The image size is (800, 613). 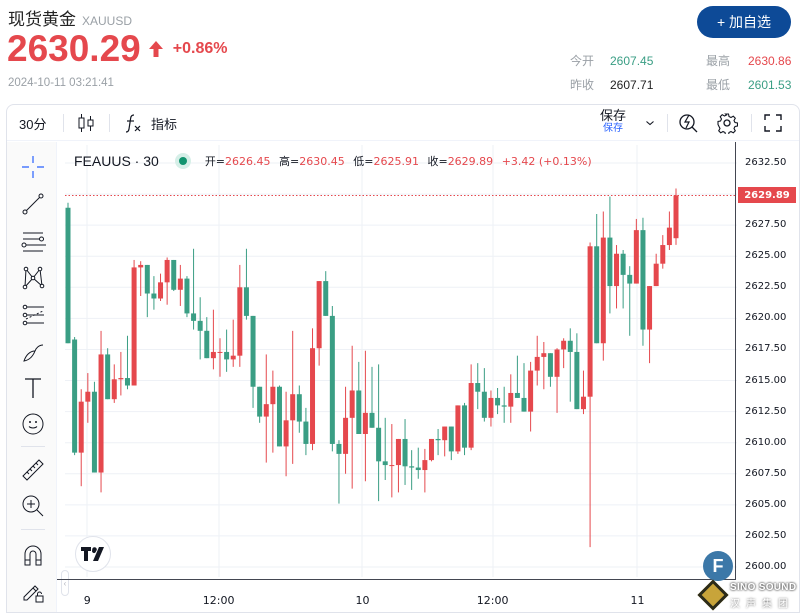 I want to click on change-percent: +0.86%, so click(x=200, y=48).